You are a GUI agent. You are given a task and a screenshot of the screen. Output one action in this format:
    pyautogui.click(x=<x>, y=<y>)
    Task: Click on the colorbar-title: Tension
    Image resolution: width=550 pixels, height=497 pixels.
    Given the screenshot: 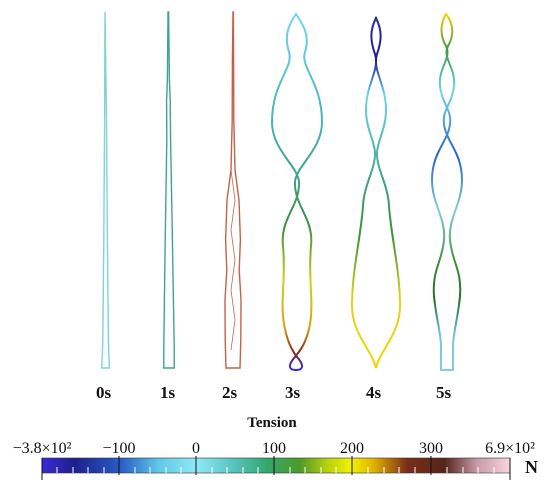 What is the action you would take?
    pyautogui.click(x=272, y=423)
    